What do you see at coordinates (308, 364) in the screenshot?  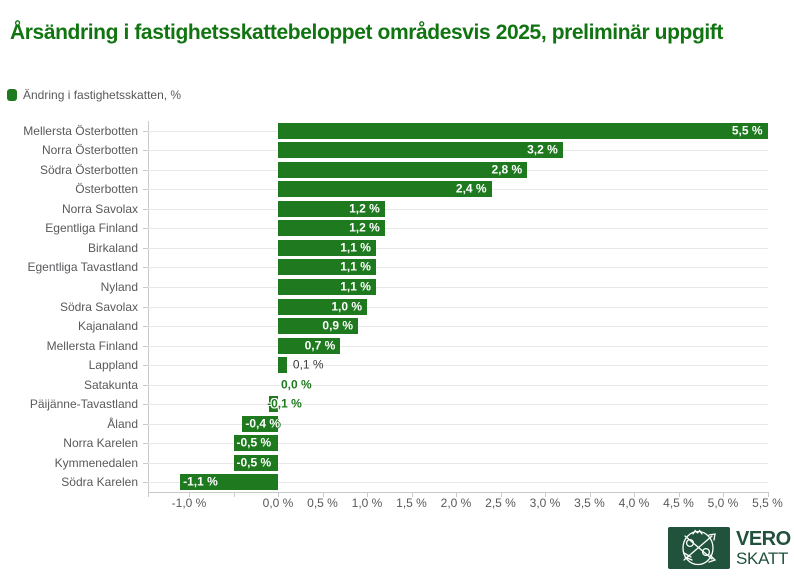 I see `value-label: 0,1 %` at bounding box center [308, 364].